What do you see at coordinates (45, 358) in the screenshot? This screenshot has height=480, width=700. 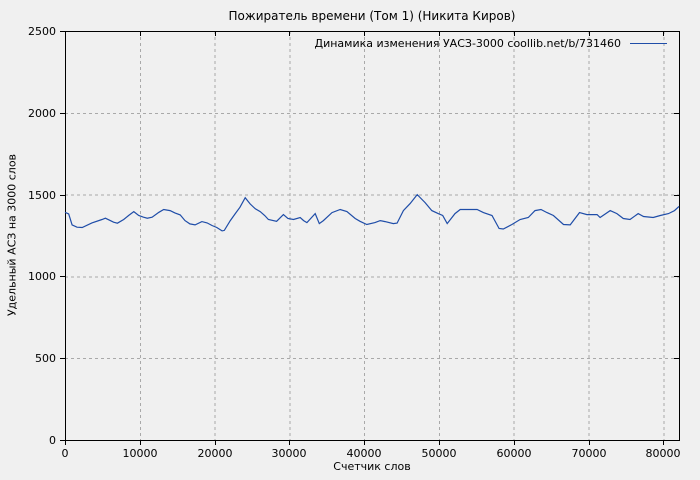 I see `y-tick-label: 500` at bounding box center [45, 358].